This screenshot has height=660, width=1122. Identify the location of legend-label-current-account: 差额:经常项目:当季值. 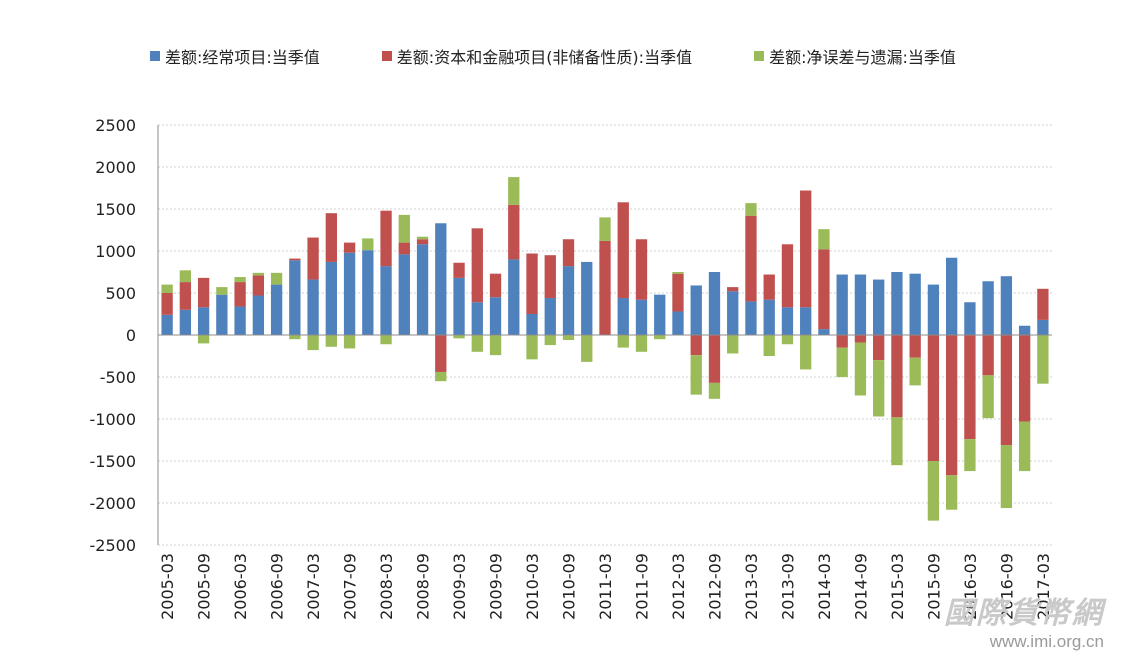
(242, 57).